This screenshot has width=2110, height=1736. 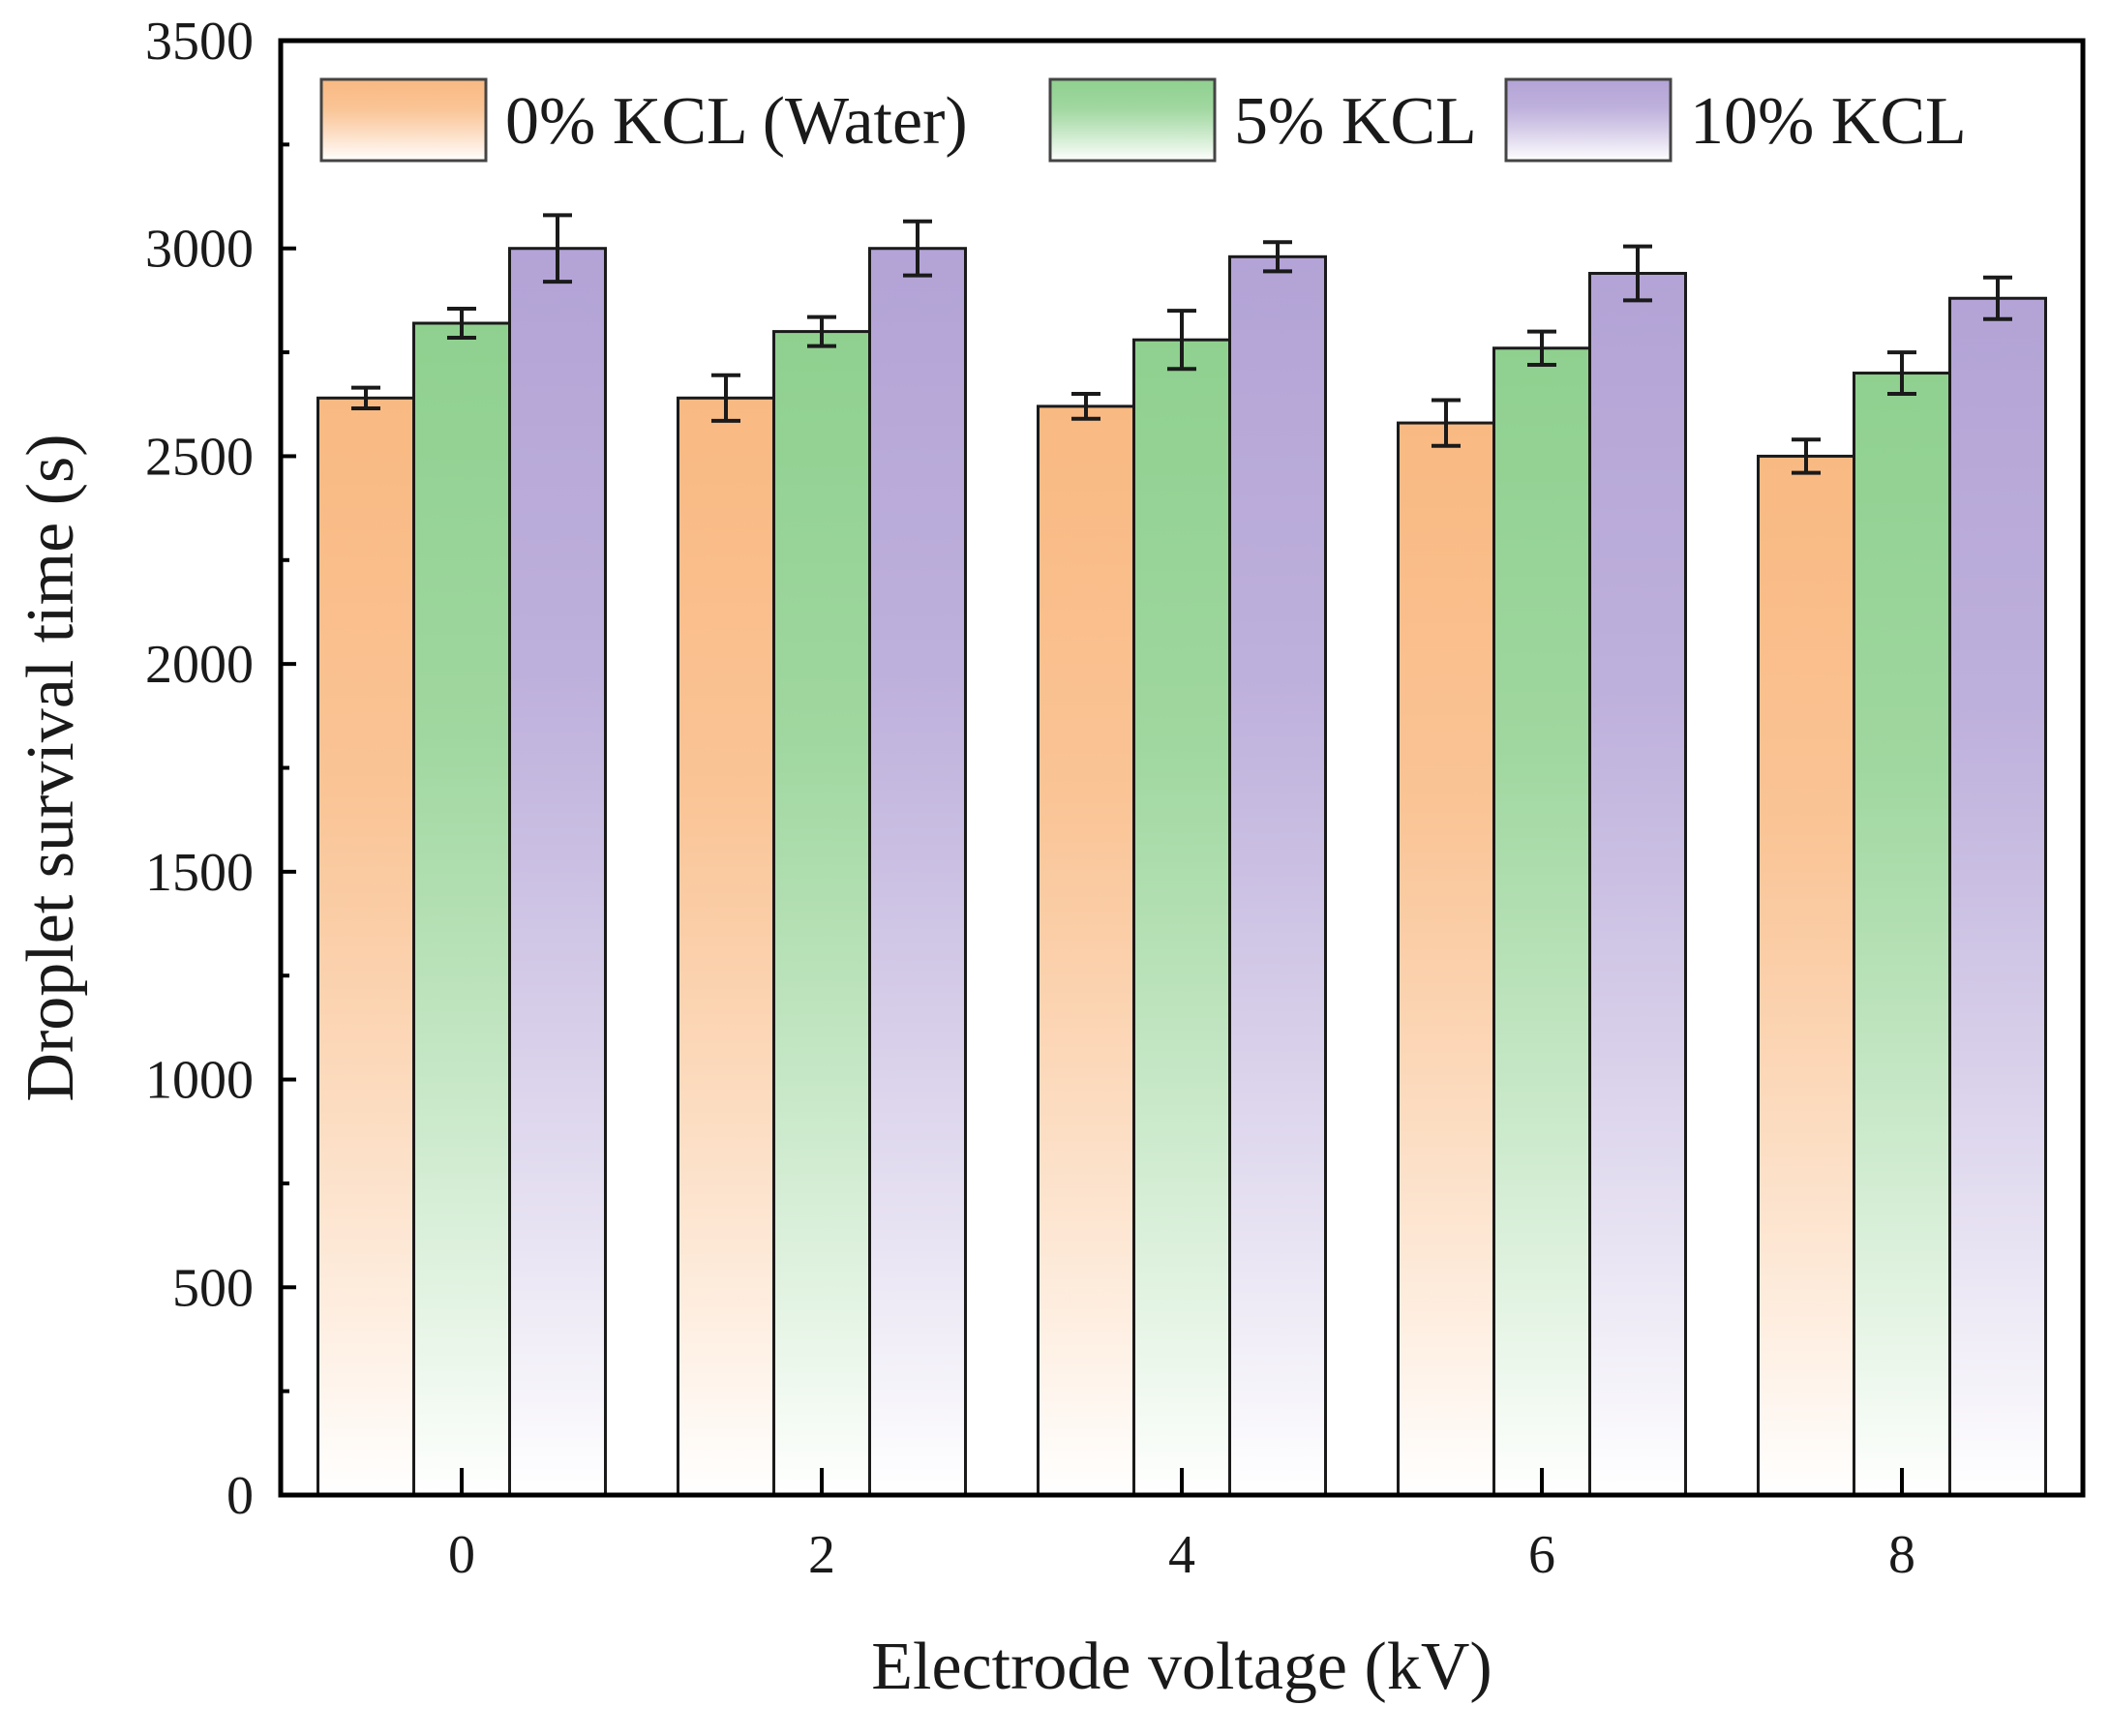 I want to click on error-bar-5-kcl-4kv, so click(x=1181, y=340).